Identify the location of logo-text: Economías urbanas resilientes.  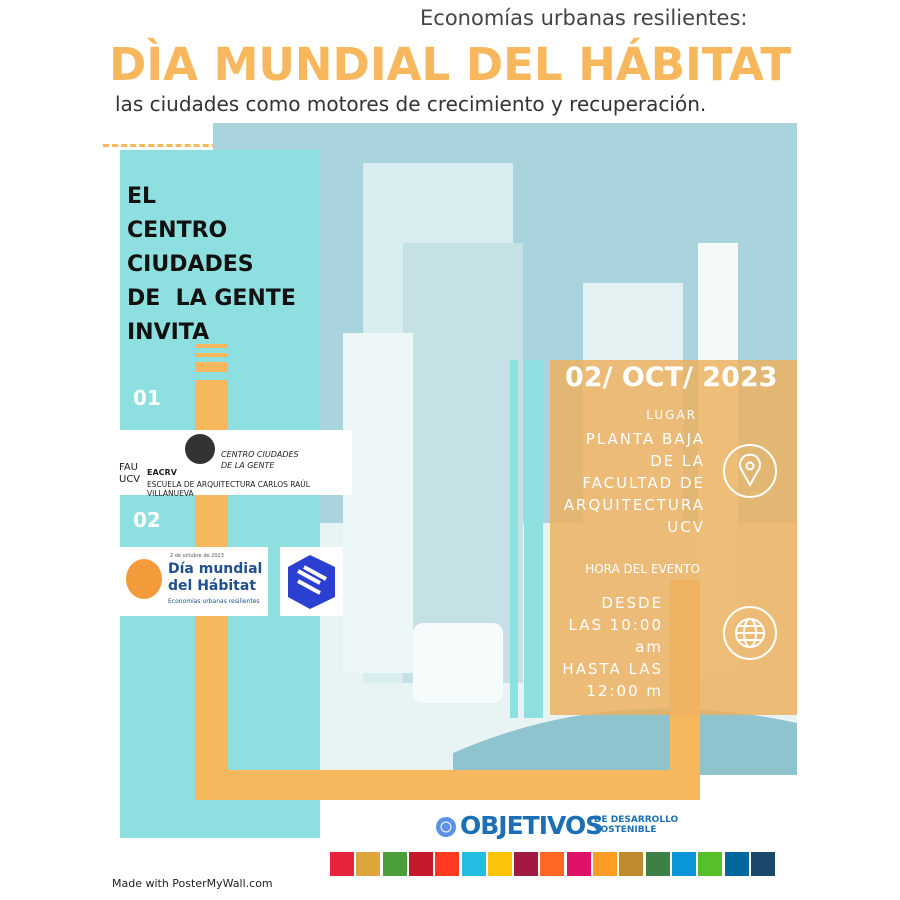
(214, 601).